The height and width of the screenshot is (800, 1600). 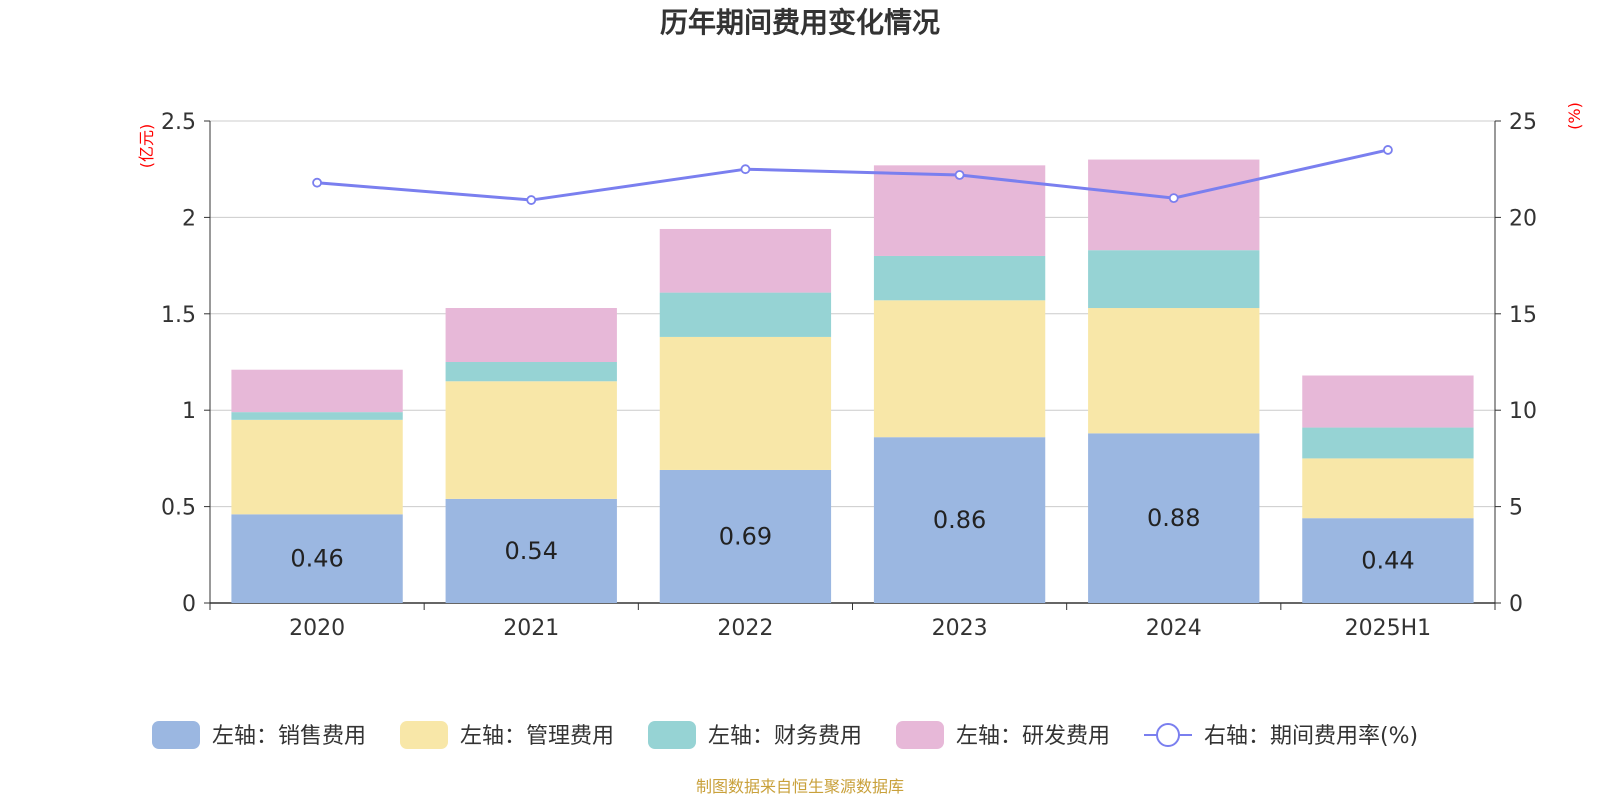 What do you see at coordinates (537, 736) in the screenshot?
I see `legend-label: 左轴：管理费用` at bounding box center [537, 736].